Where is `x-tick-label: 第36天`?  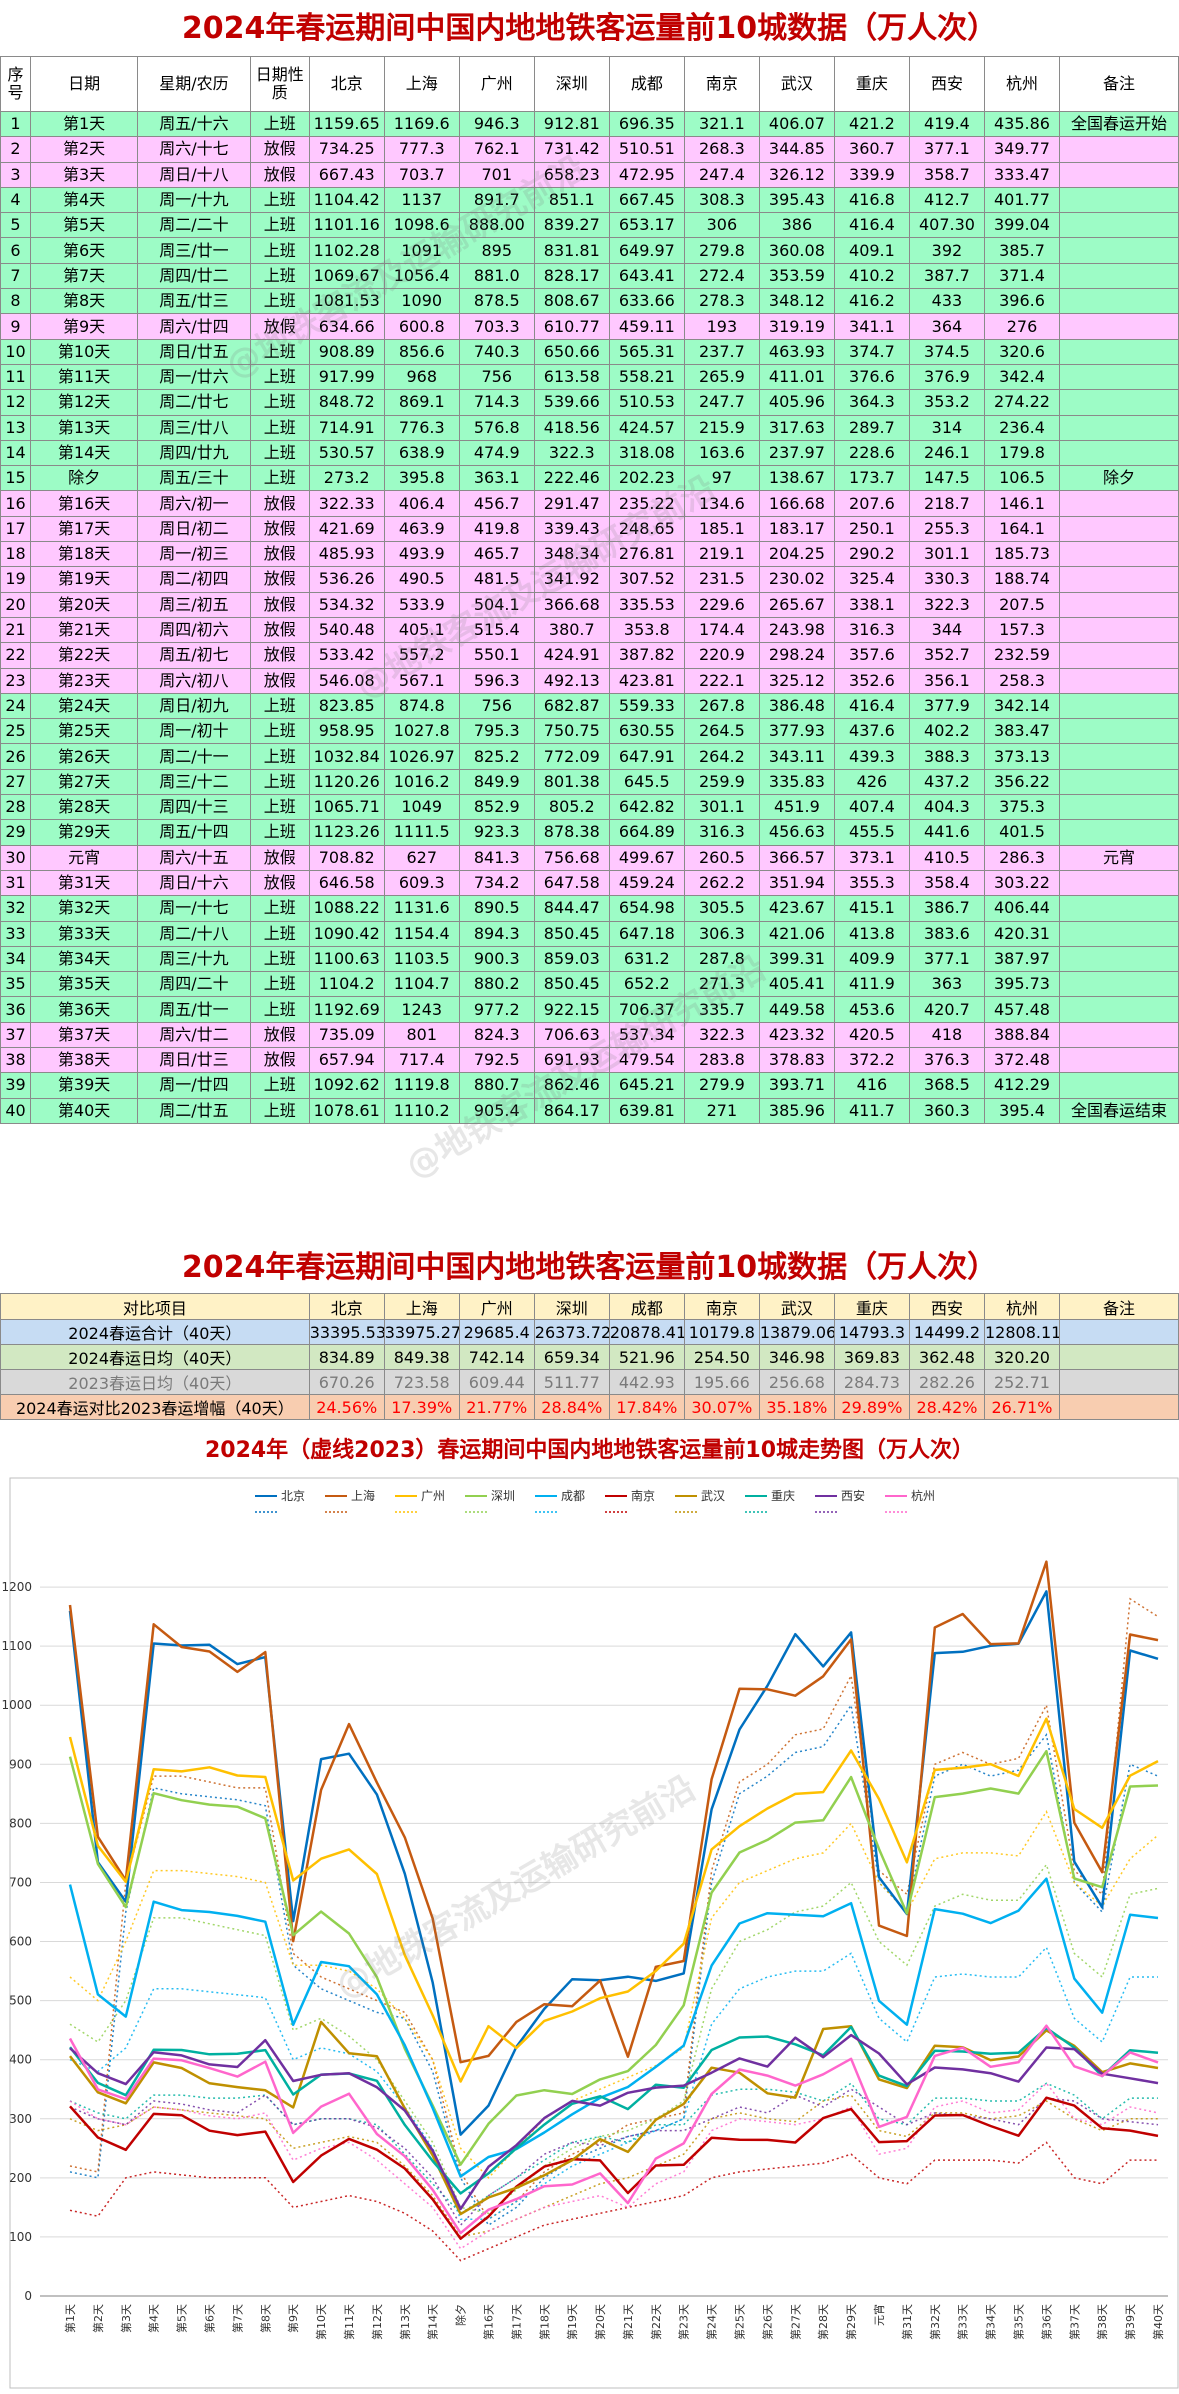 x-tick-label: 第36天 is located at coordinates (1046, 2322).